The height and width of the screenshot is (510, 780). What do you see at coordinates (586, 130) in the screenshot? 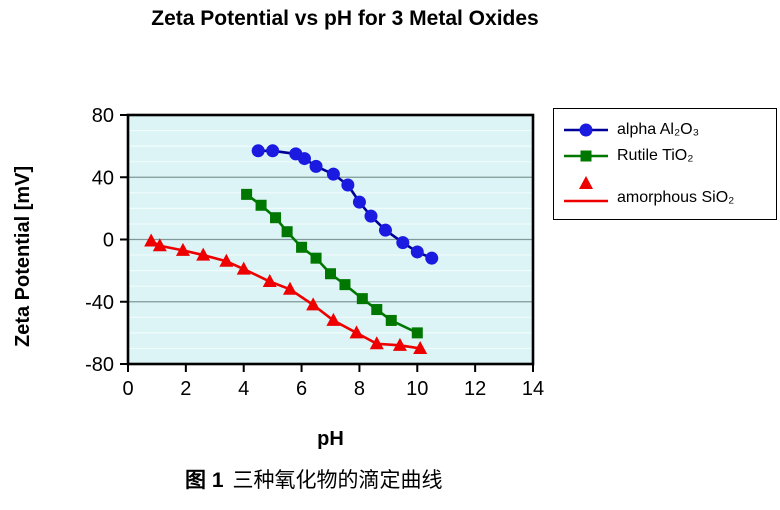
I see `legend-marker-circle-icon` at bounding box center [586, 130].